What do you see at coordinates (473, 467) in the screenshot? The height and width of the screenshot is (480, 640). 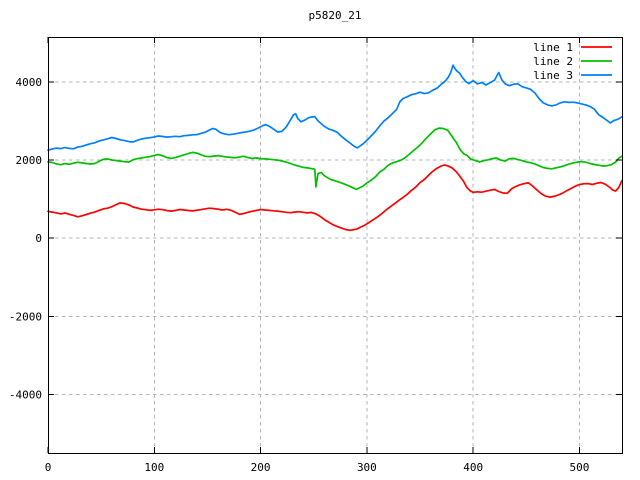 I see `x-tick-label: 400` at bounding box center [473, 467].